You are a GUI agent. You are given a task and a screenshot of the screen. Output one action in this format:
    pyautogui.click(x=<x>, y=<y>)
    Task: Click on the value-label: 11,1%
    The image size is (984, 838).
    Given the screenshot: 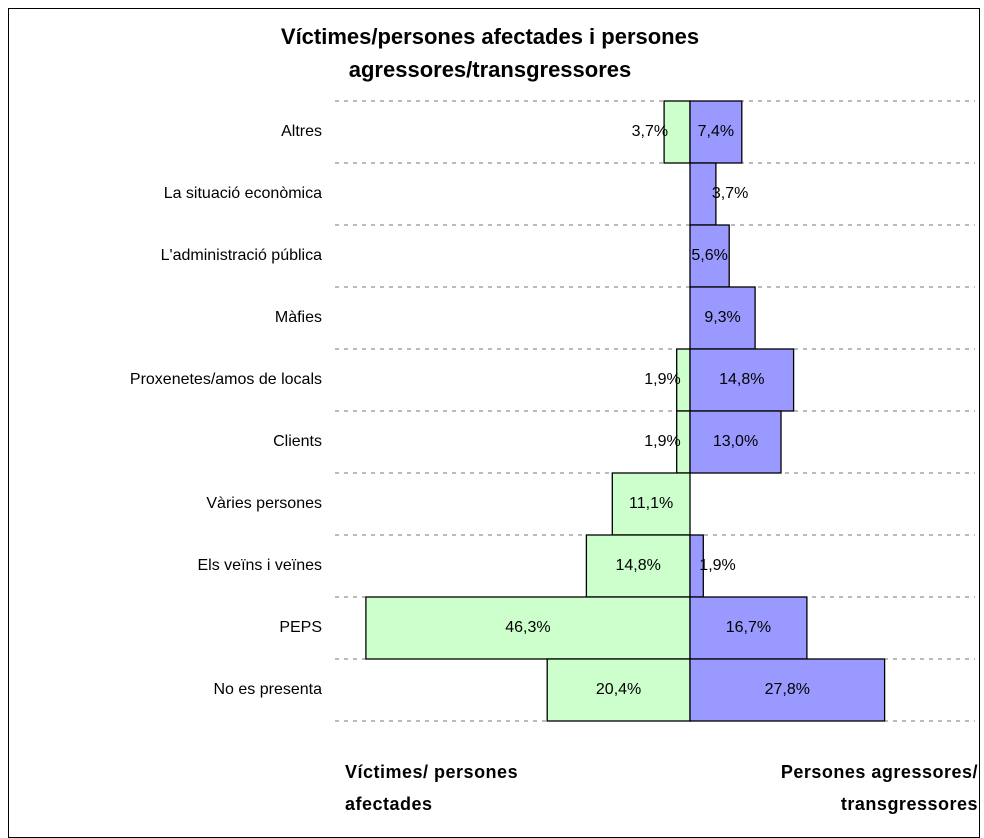 What is the action you would take?
    pyautogui.click(x=651, y=503)
    